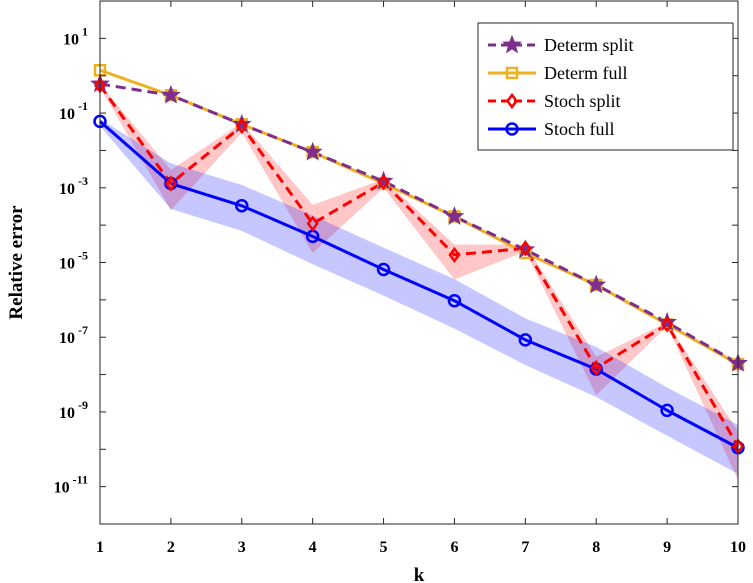  Describe the element at coordinates (582, 101) in the screenshot. I see `legend-label-stoch-split: Stoch split` at that location.